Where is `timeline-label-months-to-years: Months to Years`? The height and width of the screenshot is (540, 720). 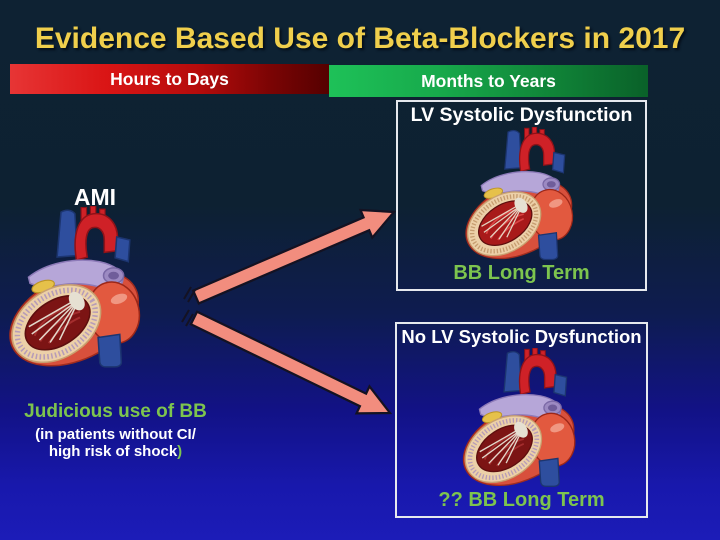 timeline-label-months-to-years: Months to Years is located at coordinates (488, 81).